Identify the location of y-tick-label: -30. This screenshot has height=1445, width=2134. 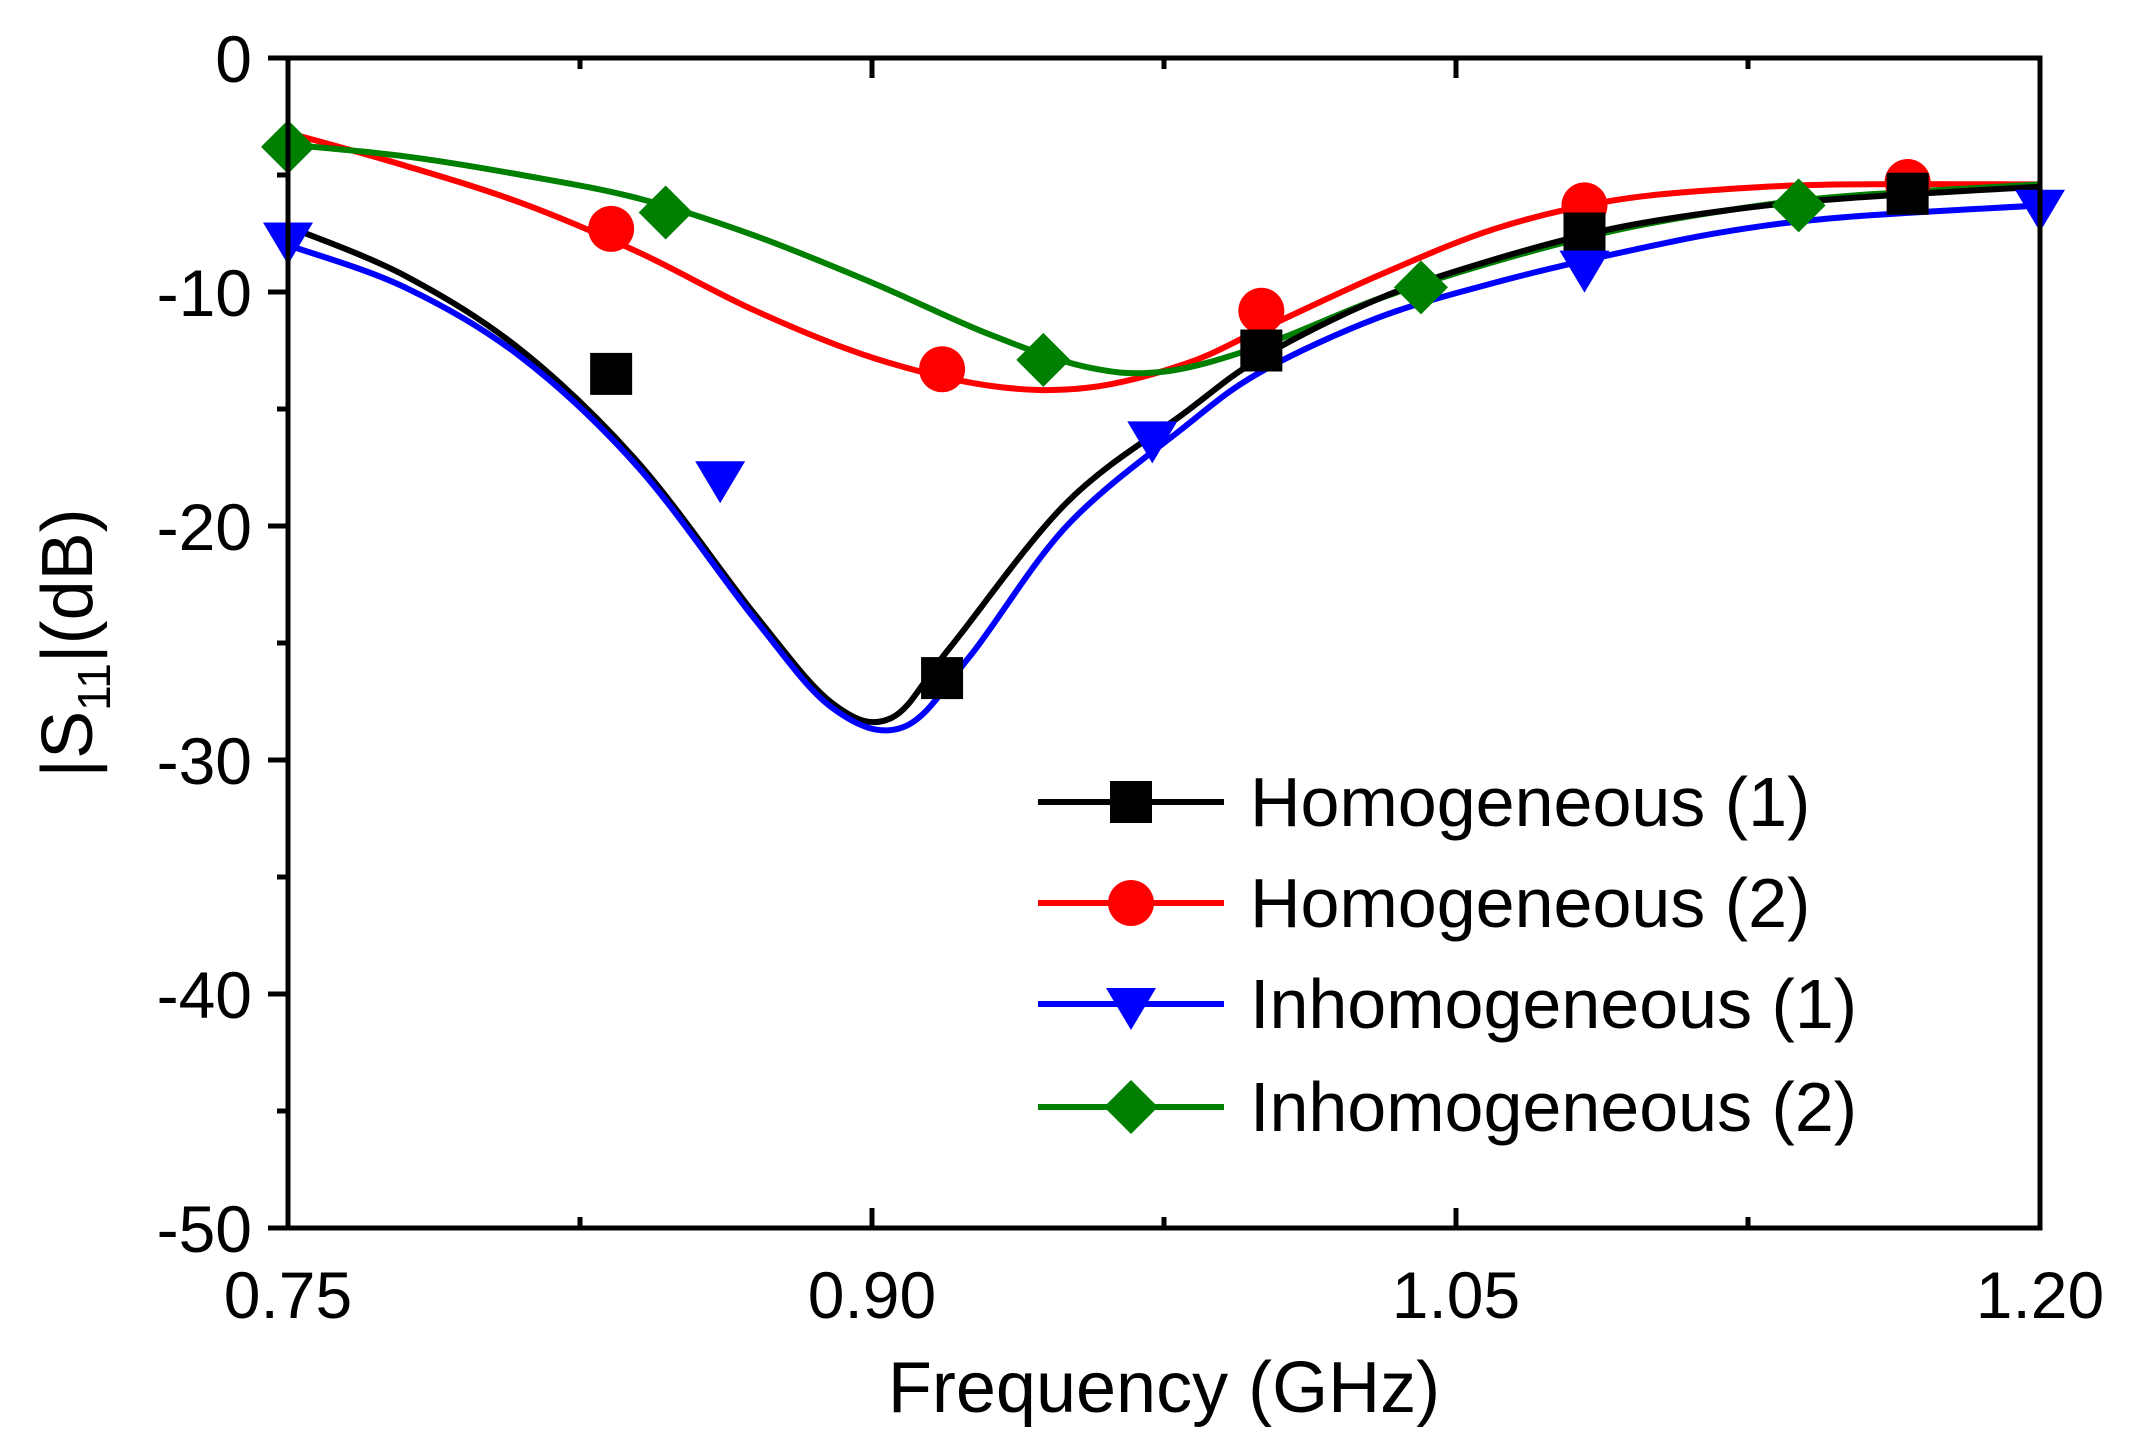
(204, 761).